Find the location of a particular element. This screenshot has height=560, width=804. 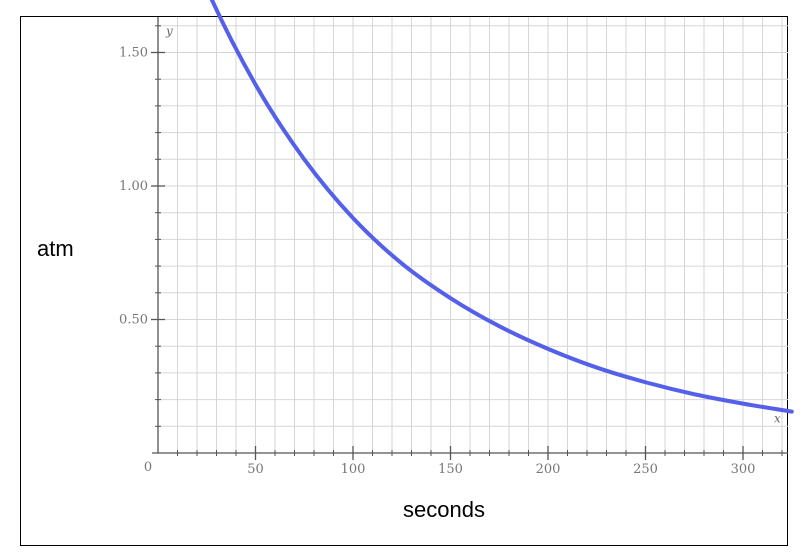

x-tick-label: 100 is located at coordinates (353, 469).